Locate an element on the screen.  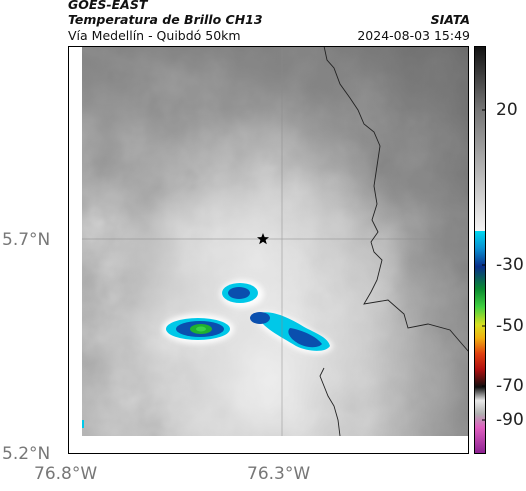
colorbar-label-minus30: -30 is located at coordinates (510, 265).